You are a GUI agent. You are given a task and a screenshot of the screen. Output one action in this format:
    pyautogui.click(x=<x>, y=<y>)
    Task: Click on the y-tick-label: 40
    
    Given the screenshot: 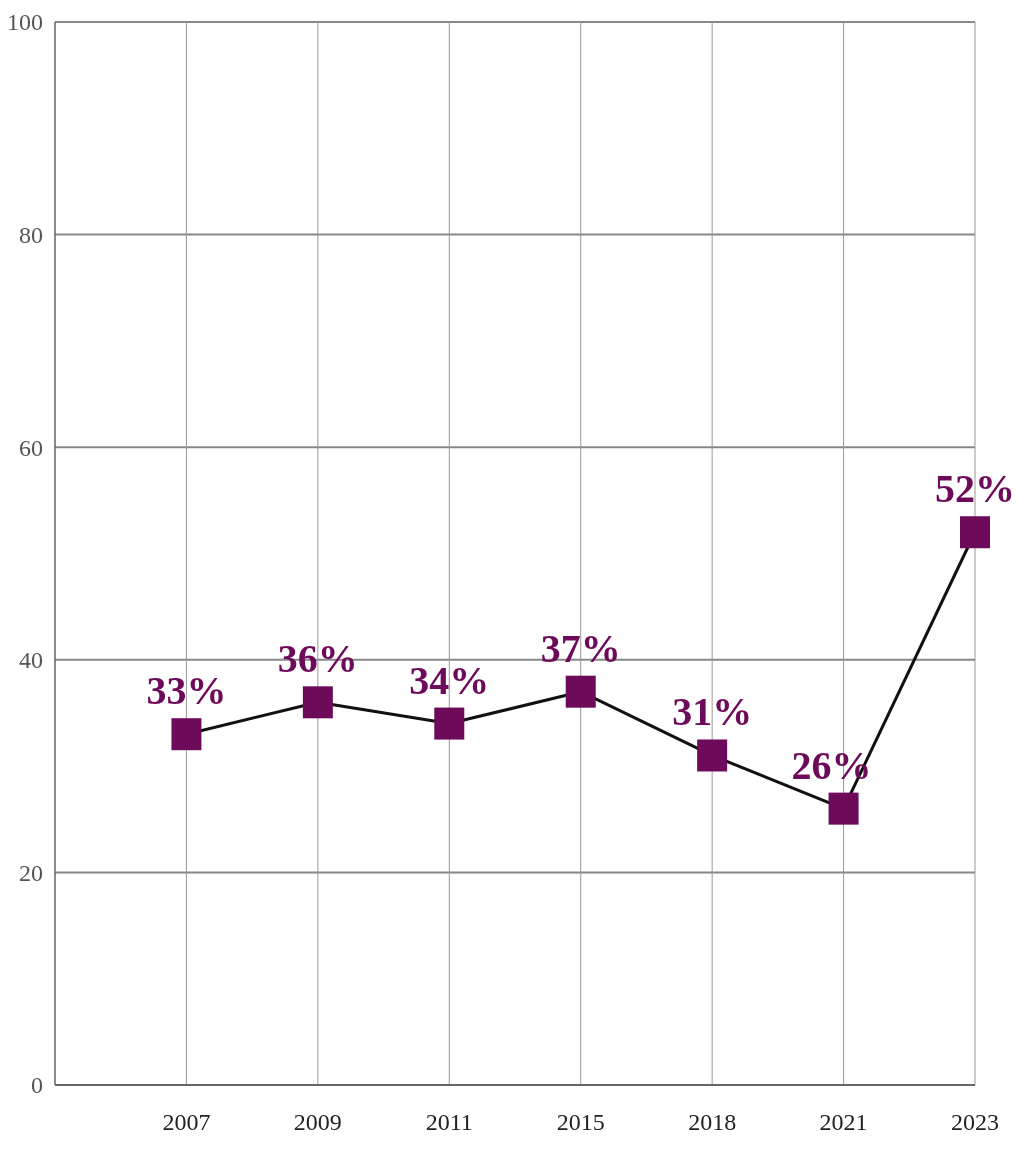 What is the action you would take?
    pyautogui.click(x=31, y=660)
    